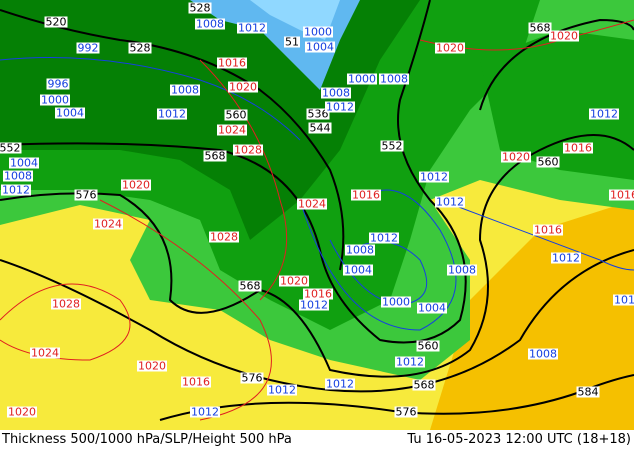 This screenshot has height=450, width=634. Describe the element at coordinates (623, 300) in the screenshot. I see `isobar-label-low: 1016` at that location.